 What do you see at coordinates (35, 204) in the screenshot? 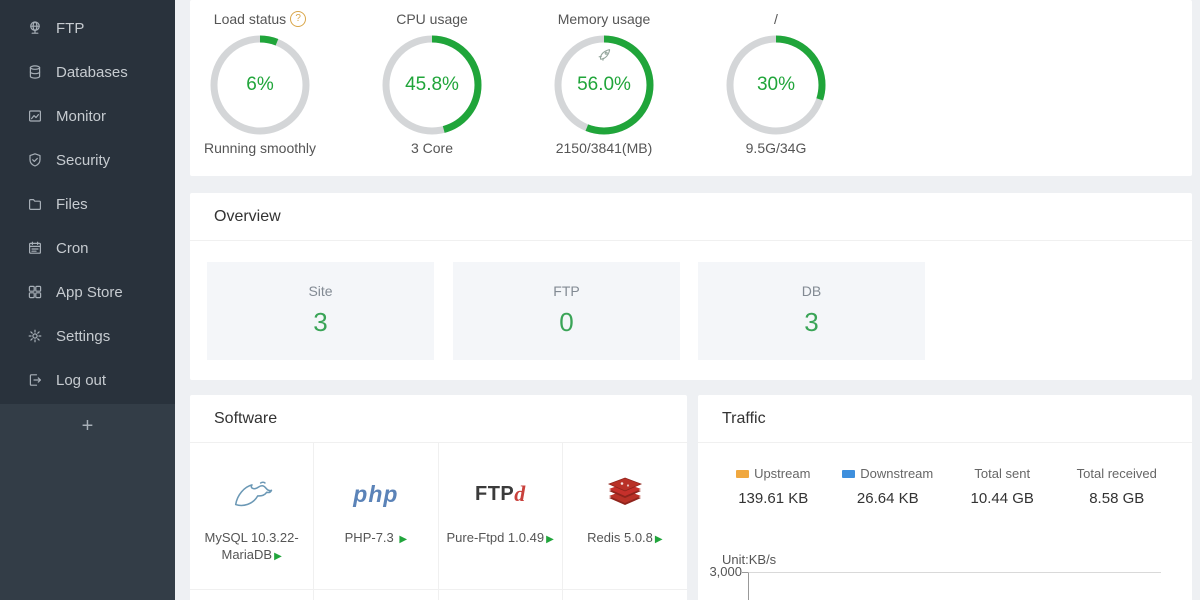
I see `files-icon` at bounding box center [35, 204].